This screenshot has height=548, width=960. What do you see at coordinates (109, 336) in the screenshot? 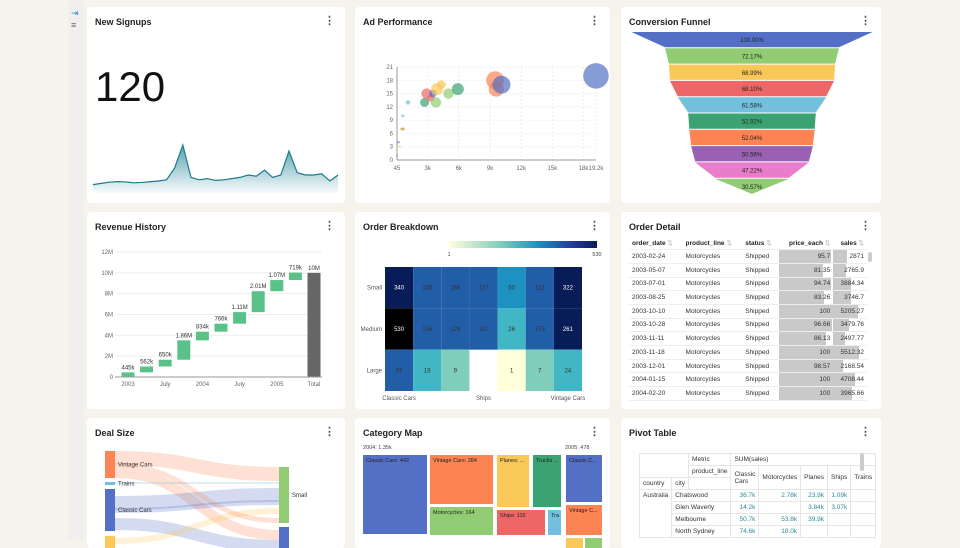
I see `y-tick-label: 4M` at bounding box center [109, 336].